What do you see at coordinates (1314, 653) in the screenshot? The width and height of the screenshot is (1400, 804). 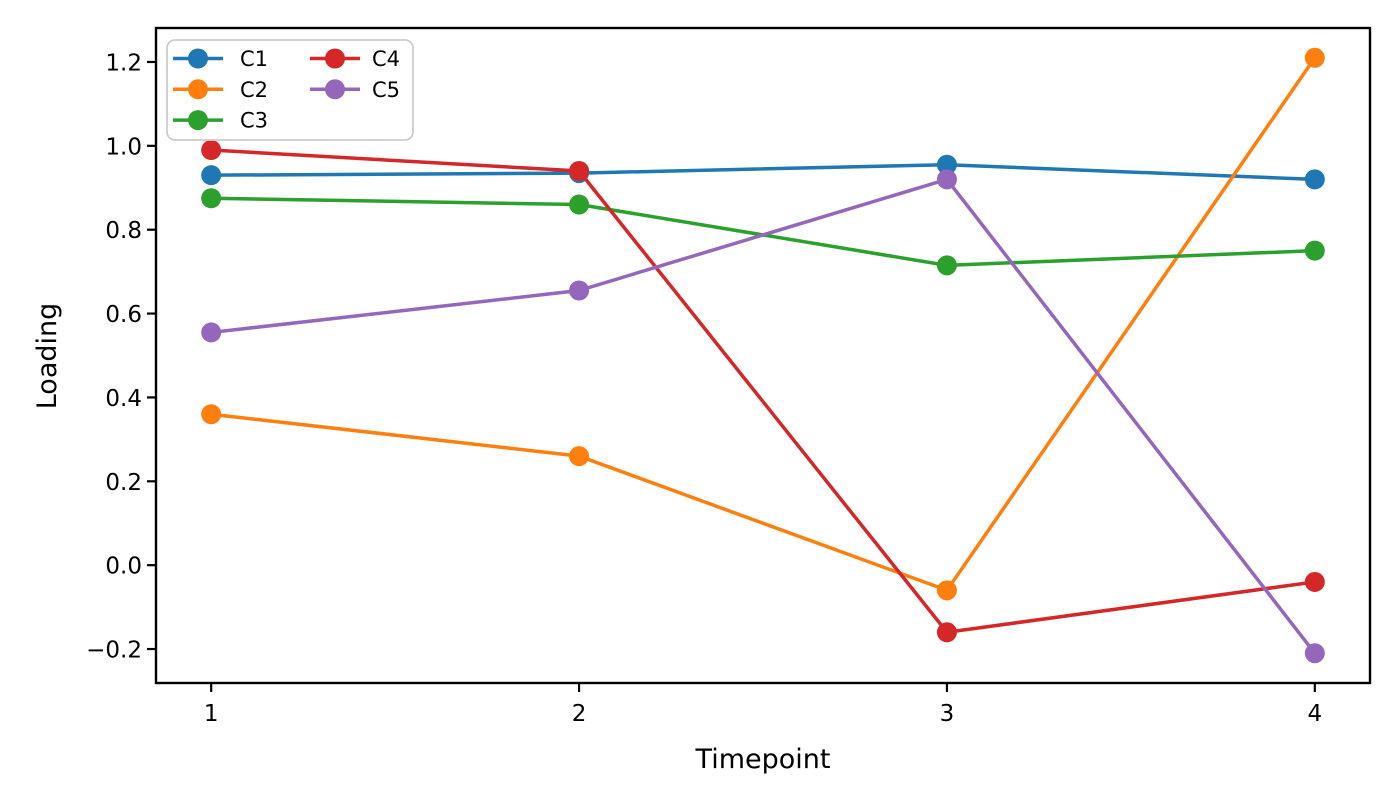 I see `data-point-C5-t4` at bounding box center [1314, 653].